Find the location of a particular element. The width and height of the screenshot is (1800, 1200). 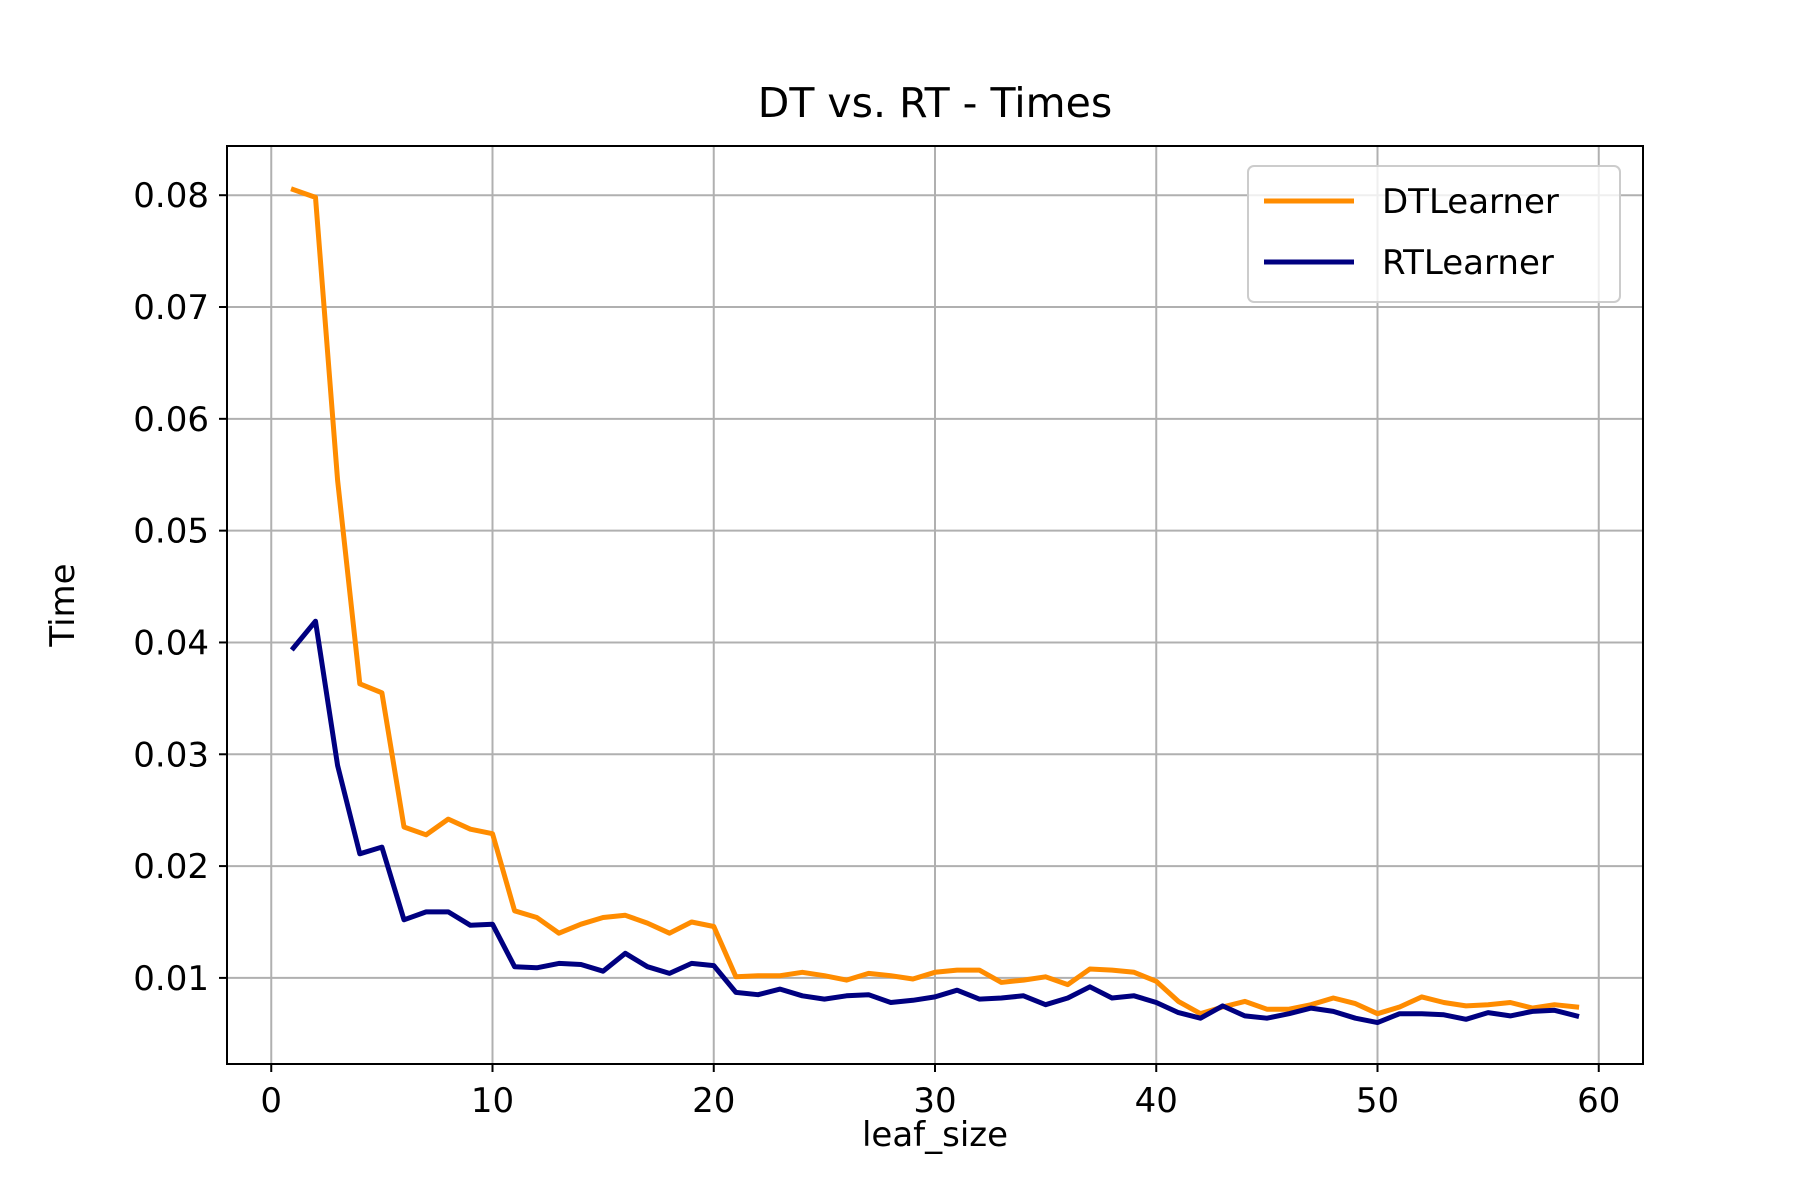

x-tick-label: 60 is located at coordinates (1598, 1101).